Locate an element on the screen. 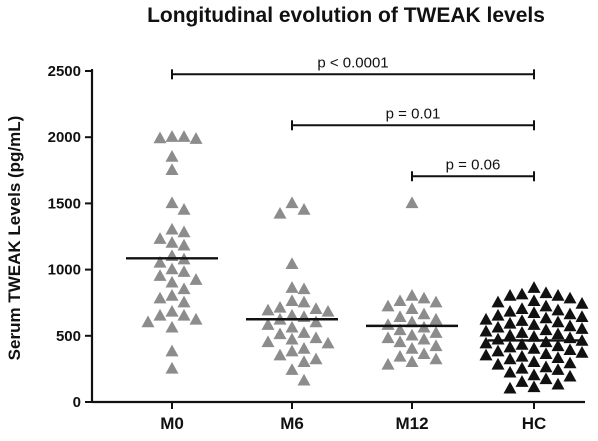  x-tick-label: M0 is located at coordinates (172, 423).